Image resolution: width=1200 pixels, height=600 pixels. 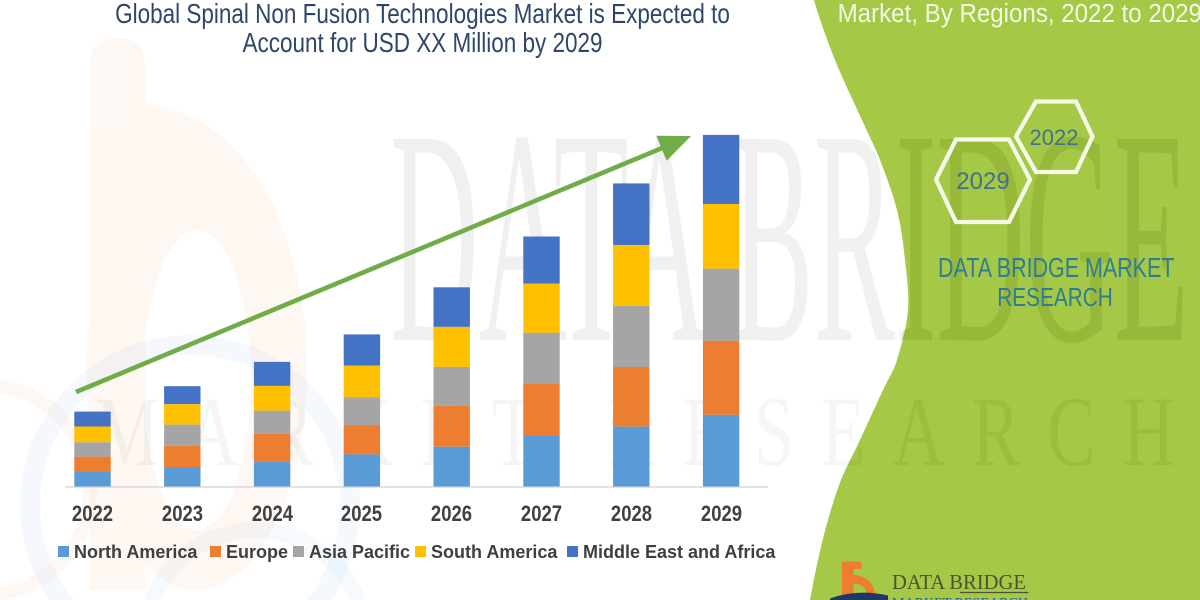 I want to click on svg-text: DATA BRIDGE, so click(x=959, y=582).